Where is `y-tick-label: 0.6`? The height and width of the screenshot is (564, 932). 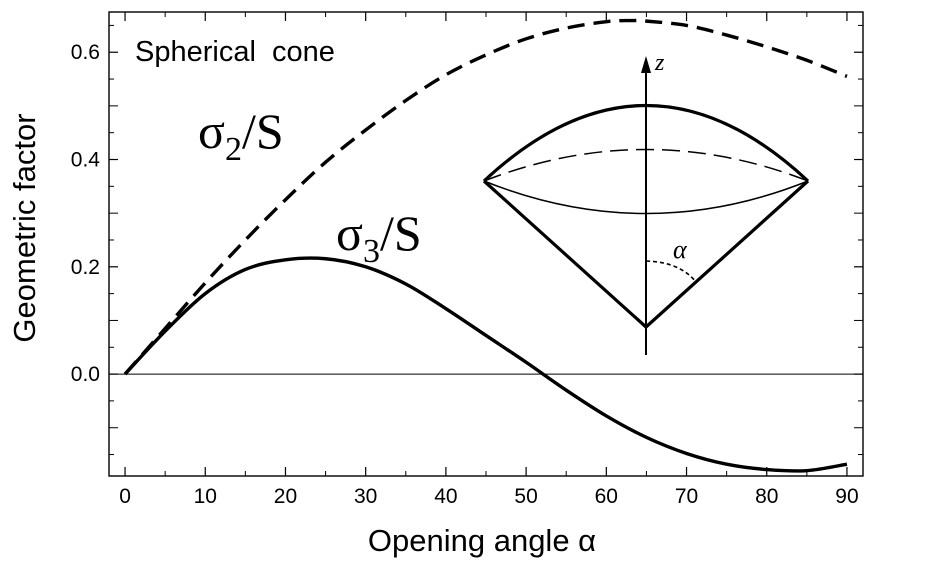 y-tick-label: 0.6 is located at coordinates (85, 52).